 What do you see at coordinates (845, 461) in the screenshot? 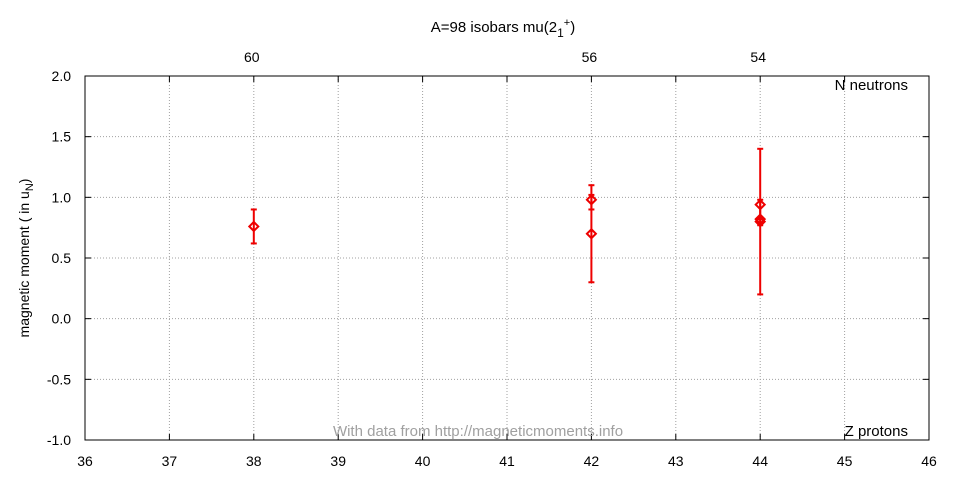
I see `x-tick-label: 45` at bounding box center [845, 461].